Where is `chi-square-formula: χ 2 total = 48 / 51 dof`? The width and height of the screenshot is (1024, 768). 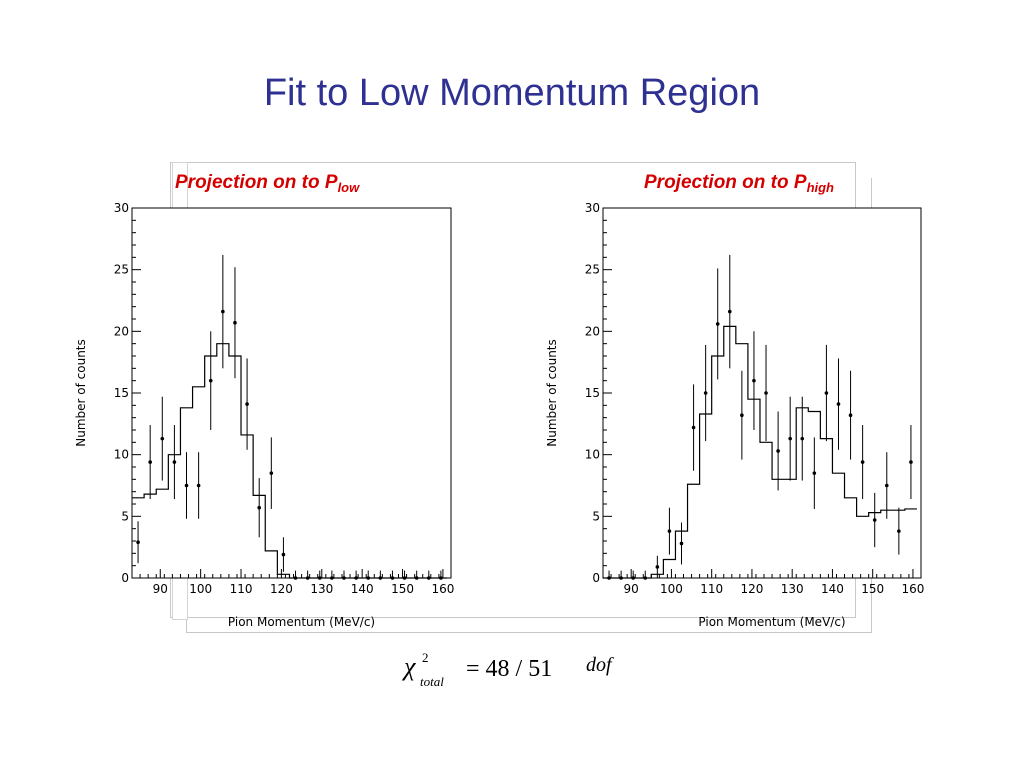
chi-square-formula: χ 2 total = 48 / 51 dof is located at coordinates (508, 669).